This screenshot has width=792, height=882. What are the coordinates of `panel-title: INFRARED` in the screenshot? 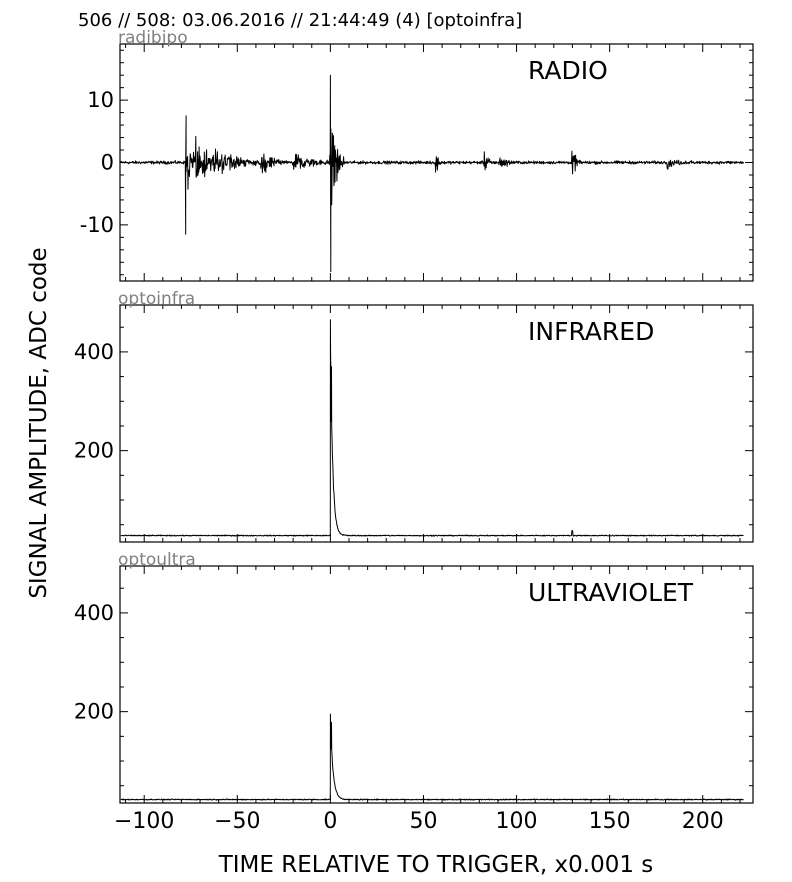 It's located at (591, 331).